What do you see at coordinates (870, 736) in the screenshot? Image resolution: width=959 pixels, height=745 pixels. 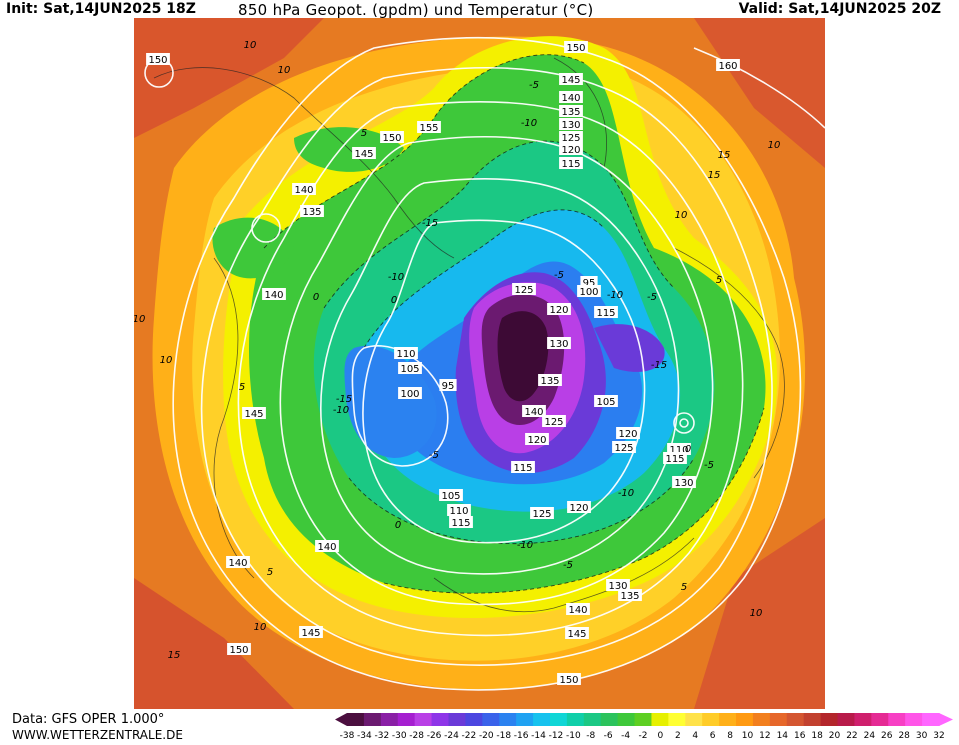 I see `legend-tick-label: 24` at bounding box center [870, 736].